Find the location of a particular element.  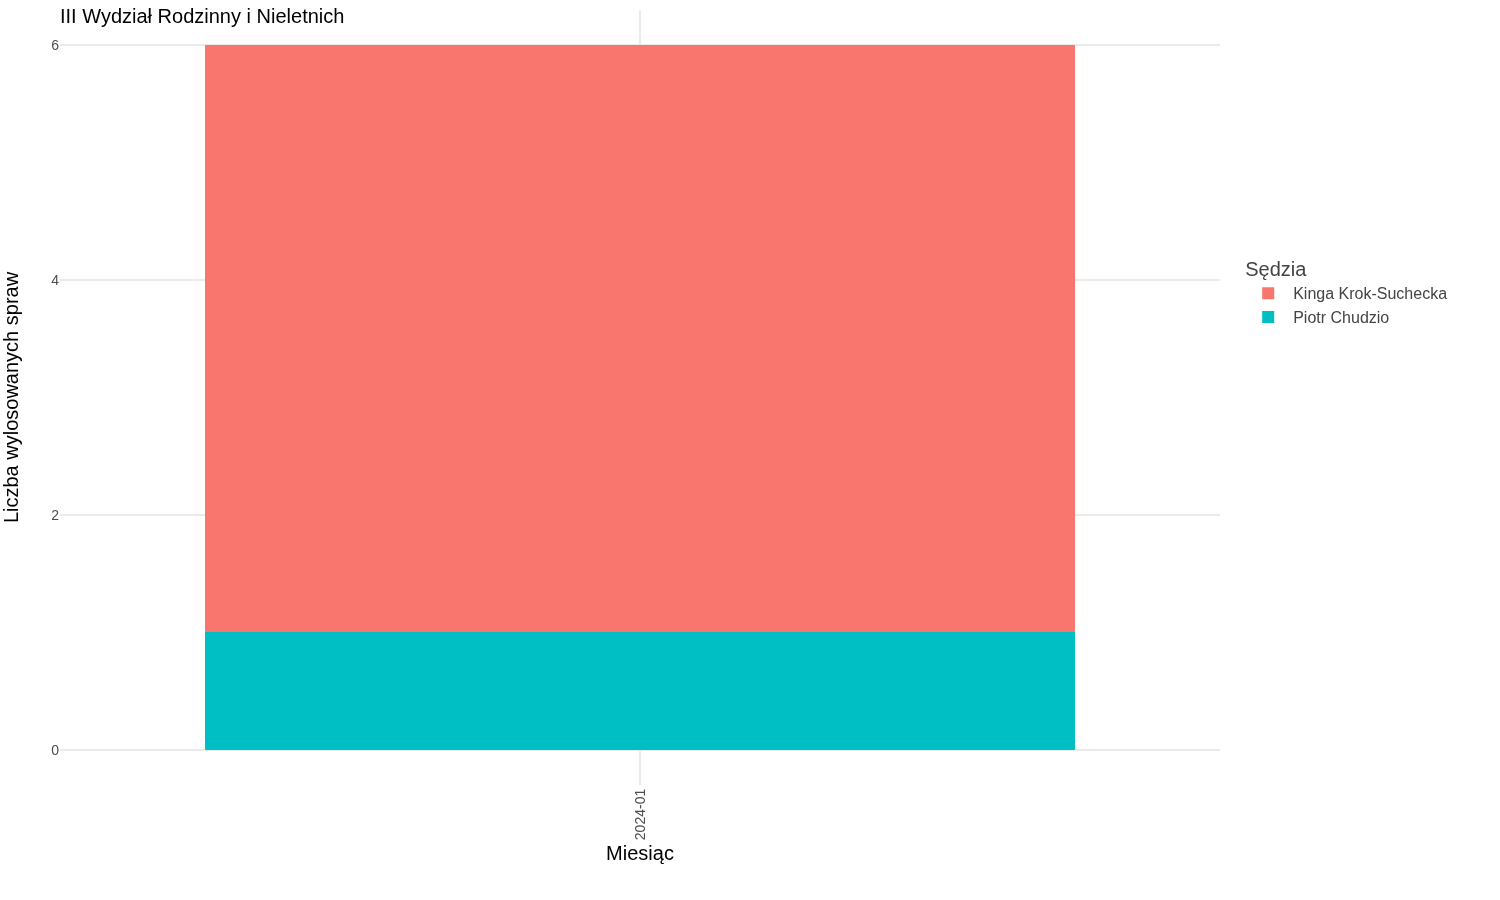

chart-title: III Wydział Rodzinny i Nieletnich is located at coordinates (202, 16).